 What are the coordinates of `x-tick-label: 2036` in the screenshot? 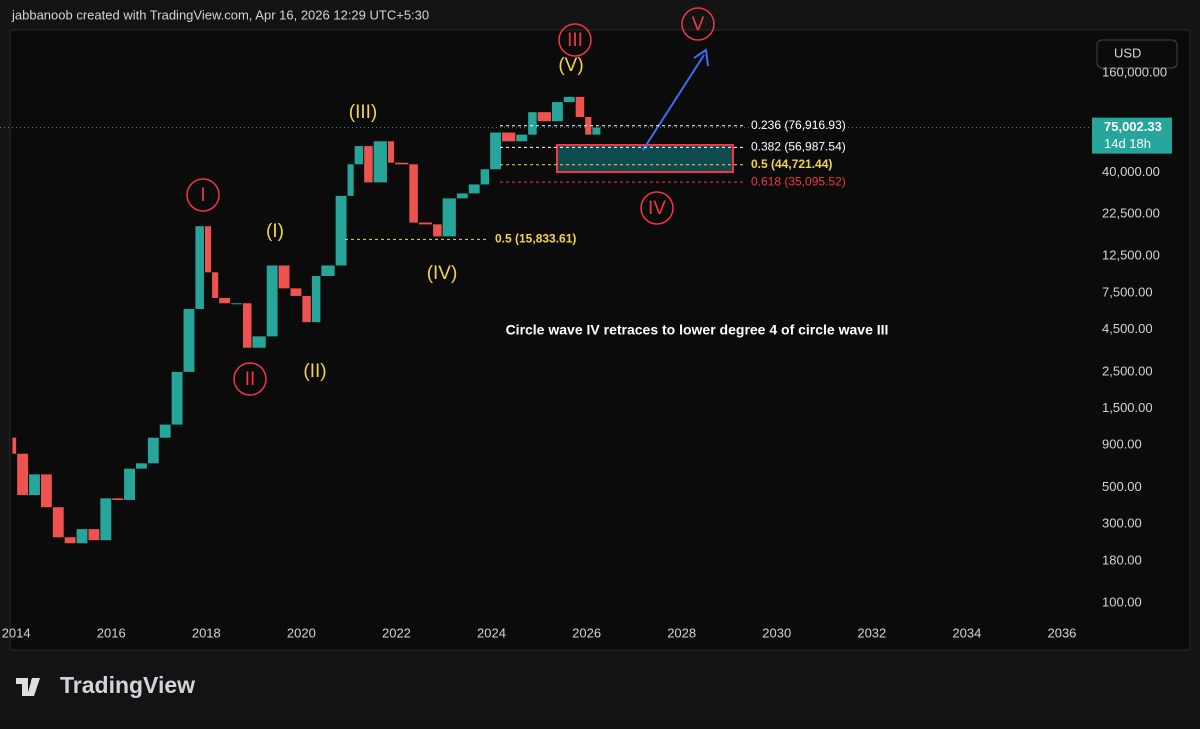 It's located at (1061, 632).